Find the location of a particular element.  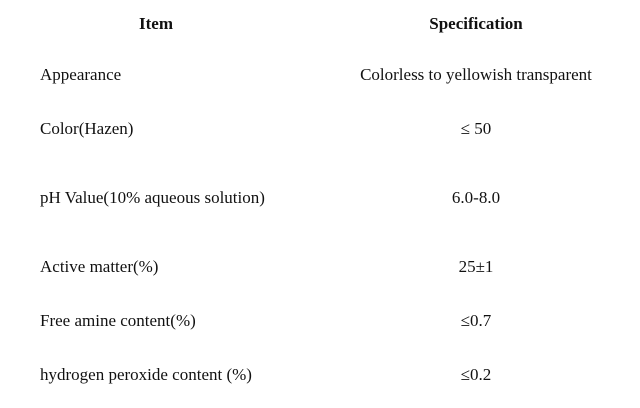

column-header-specification: Specification is located at coordinates (476, 23).